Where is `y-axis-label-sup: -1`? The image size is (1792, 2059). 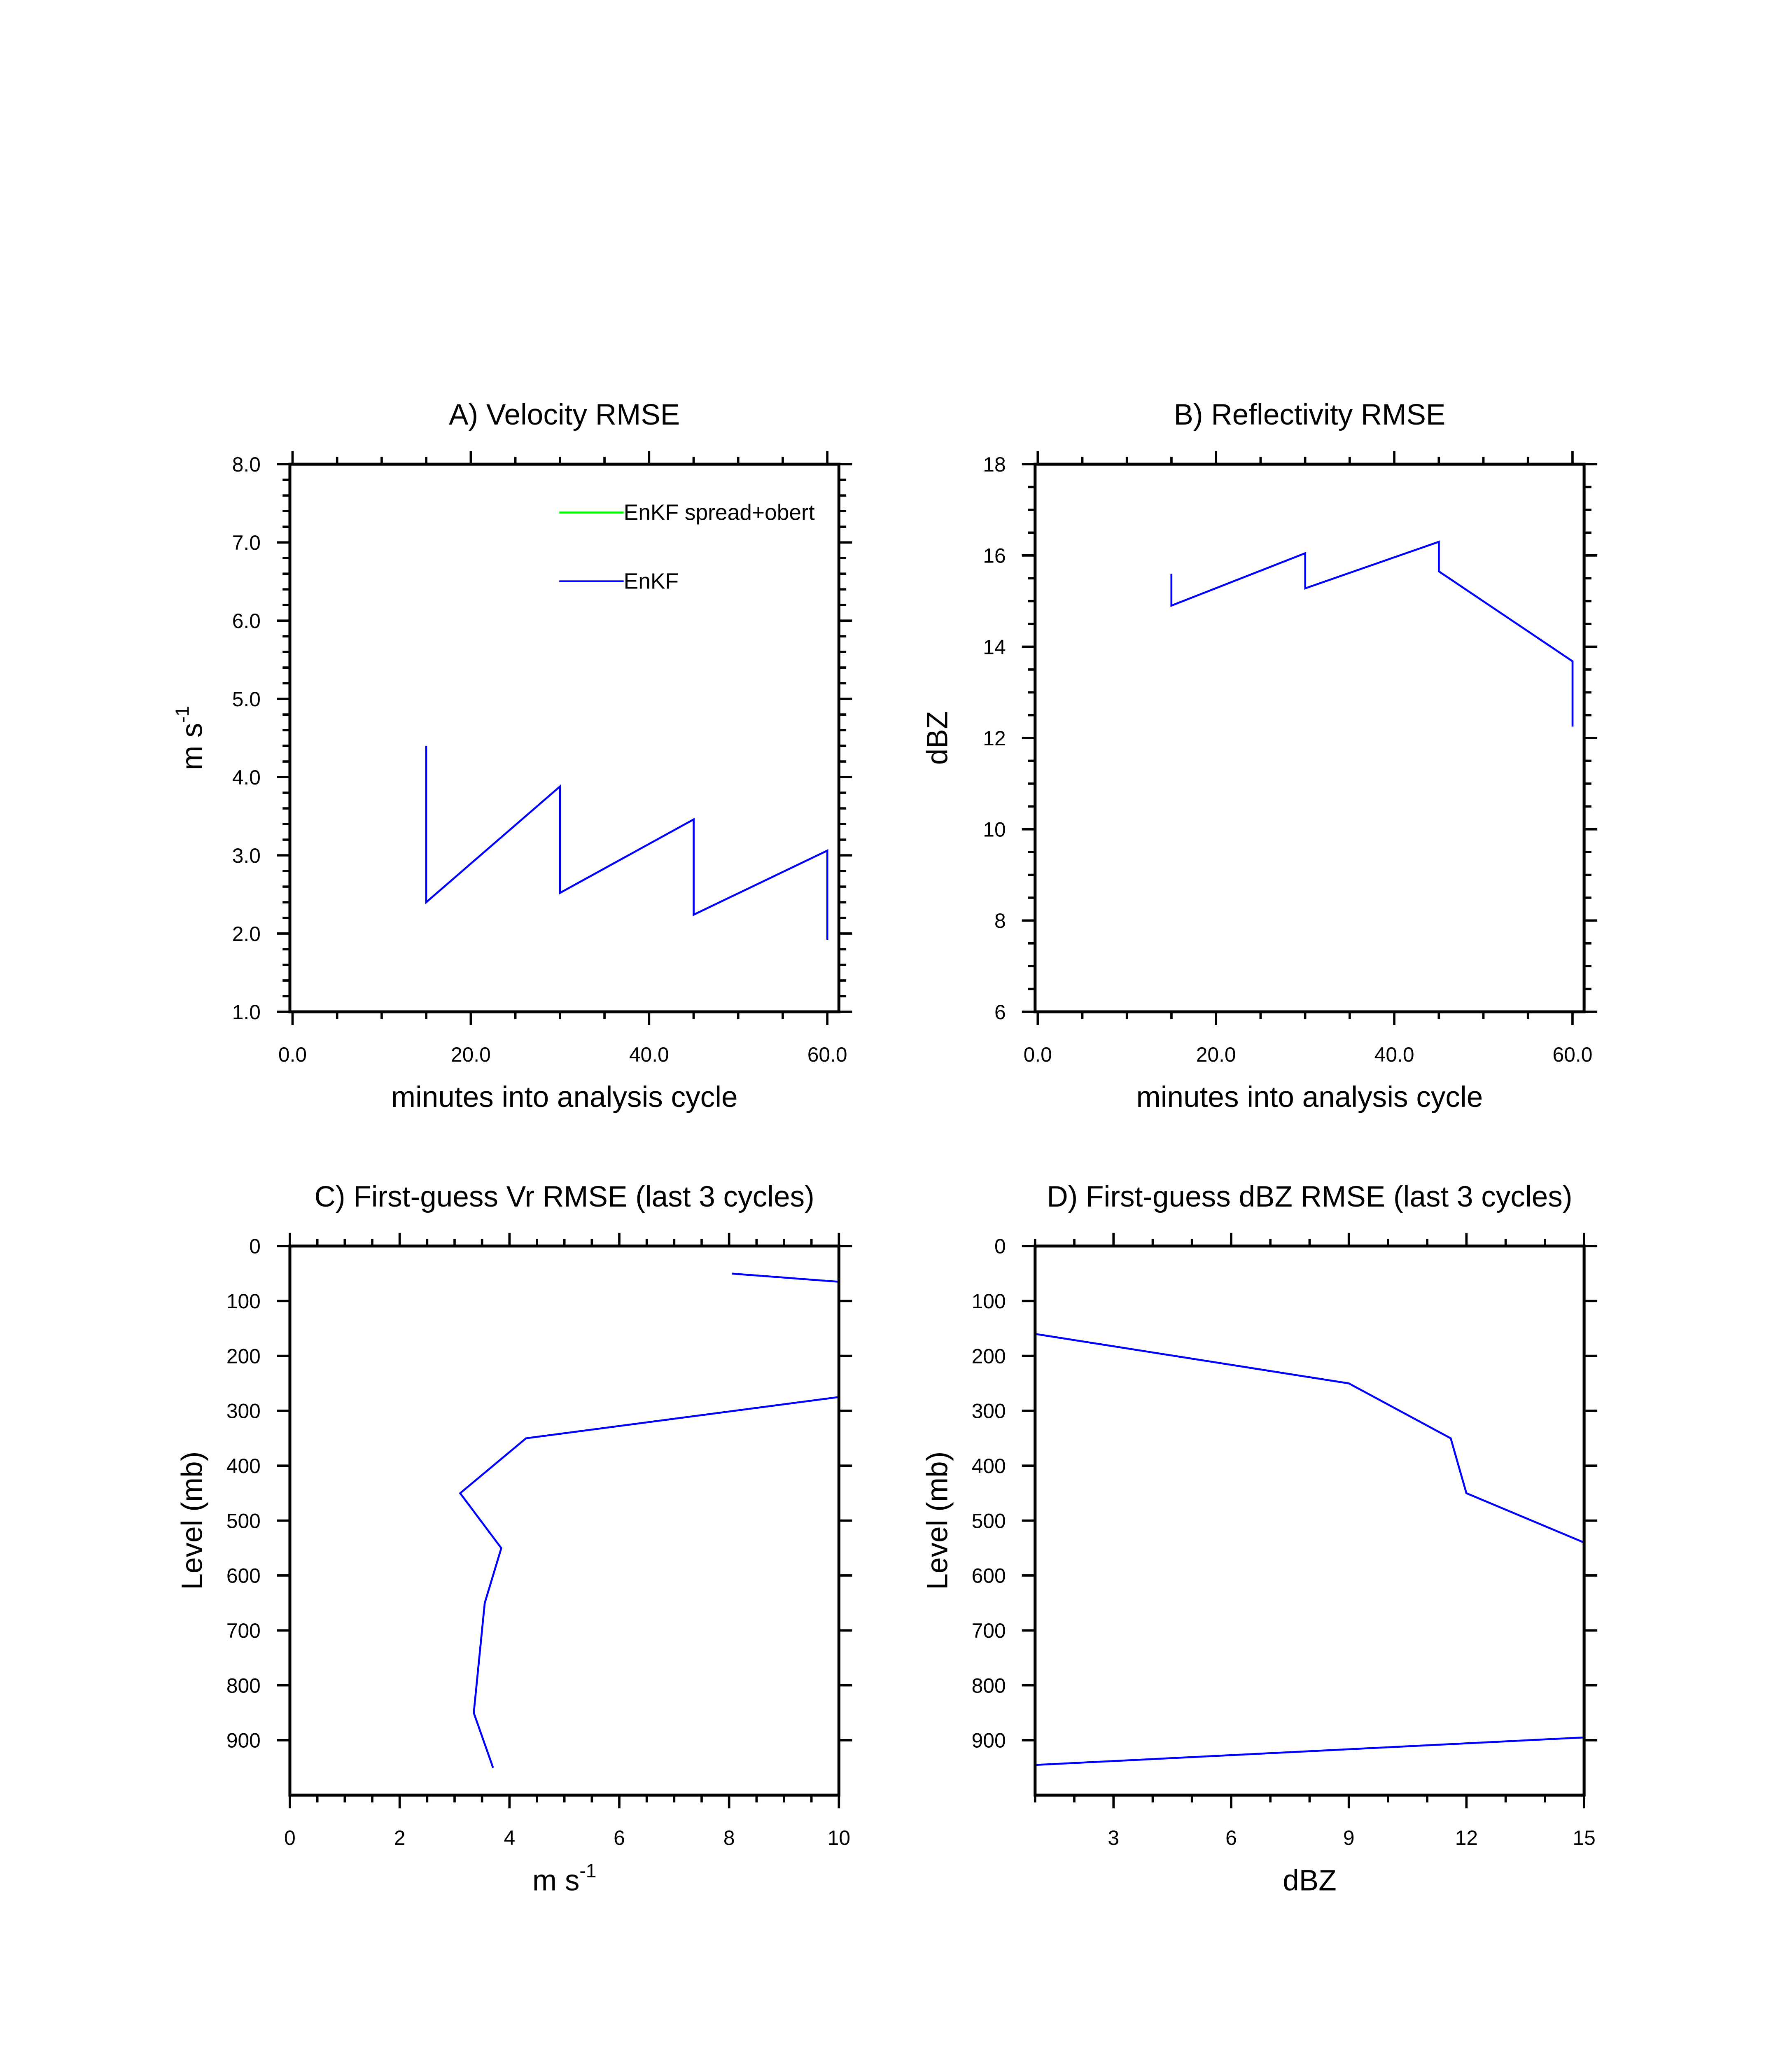
y-axis-label-sup: -1 is located at coordinates (182, 714).